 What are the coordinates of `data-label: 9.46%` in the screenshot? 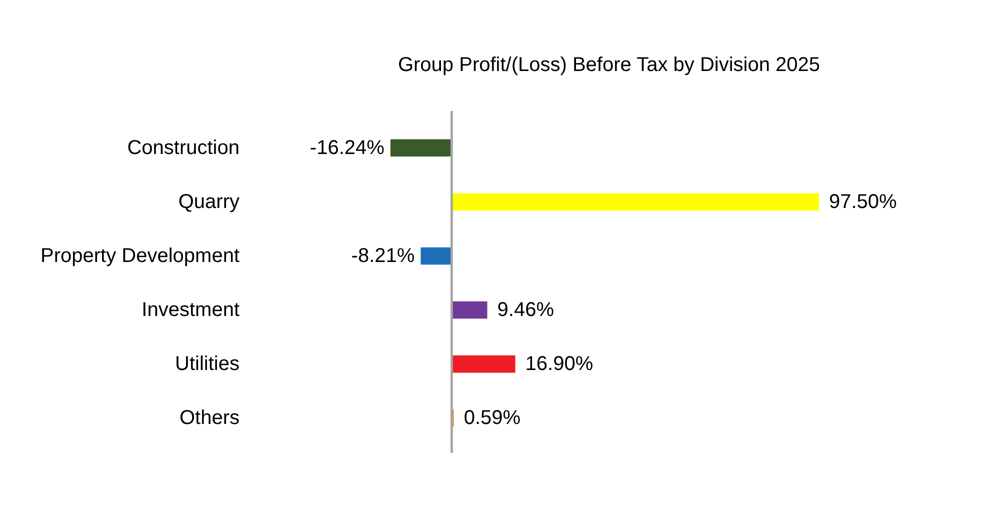 It's located at (525, 310).